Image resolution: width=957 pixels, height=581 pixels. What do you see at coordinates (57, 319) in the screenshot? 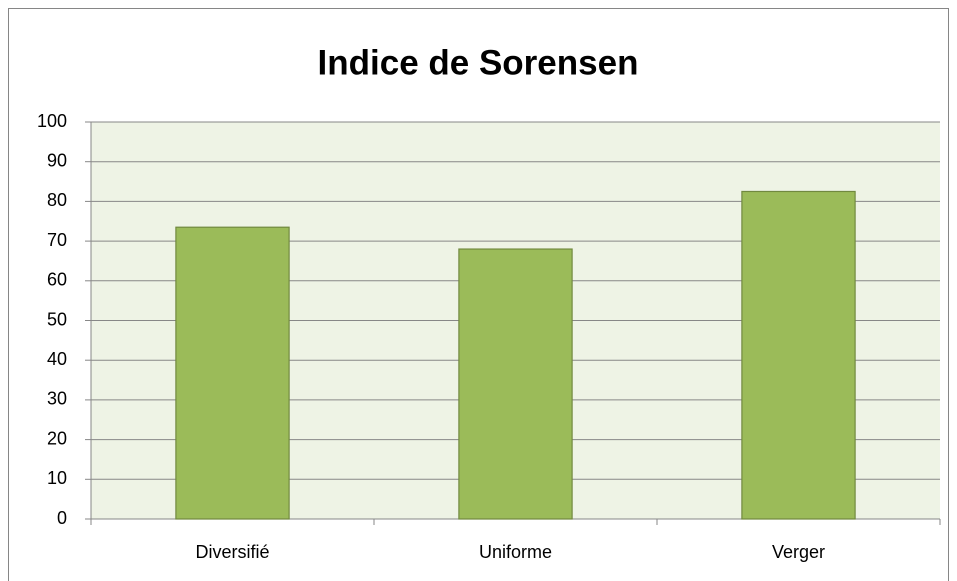
I see `y-tick-label: 50` at bounding box center [57, 319].